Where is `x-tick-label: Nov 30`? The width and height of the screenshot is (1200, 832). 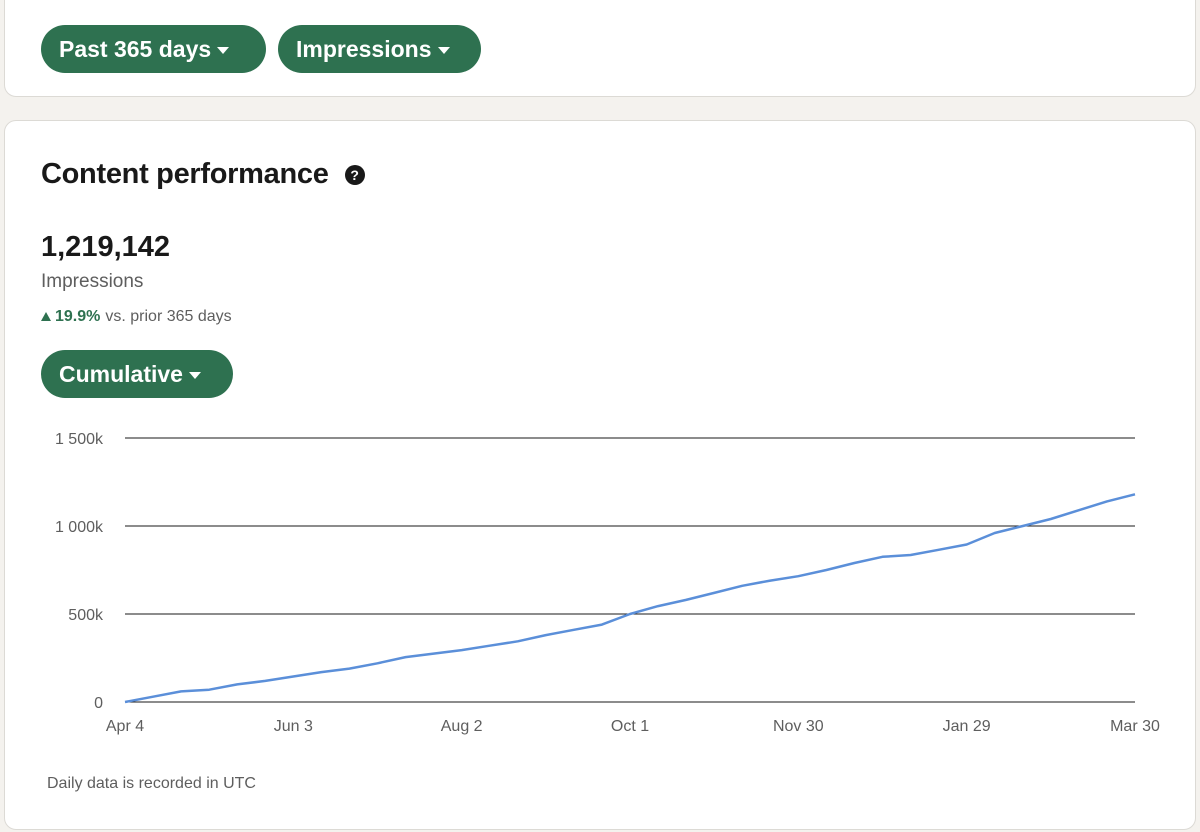 x-tick-label: Nov 30 is located at coordinates (798, 726).